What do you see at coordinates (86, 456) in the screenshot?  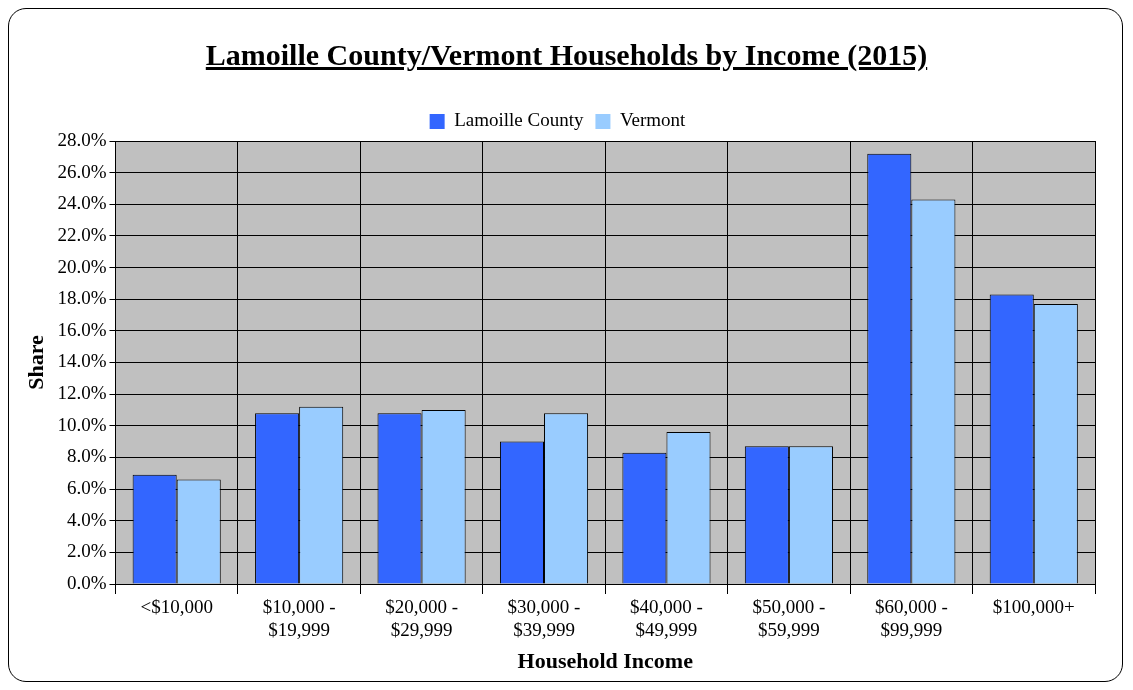 I see `y-tick-label: 8.0%` at bounding box center [86, 456].